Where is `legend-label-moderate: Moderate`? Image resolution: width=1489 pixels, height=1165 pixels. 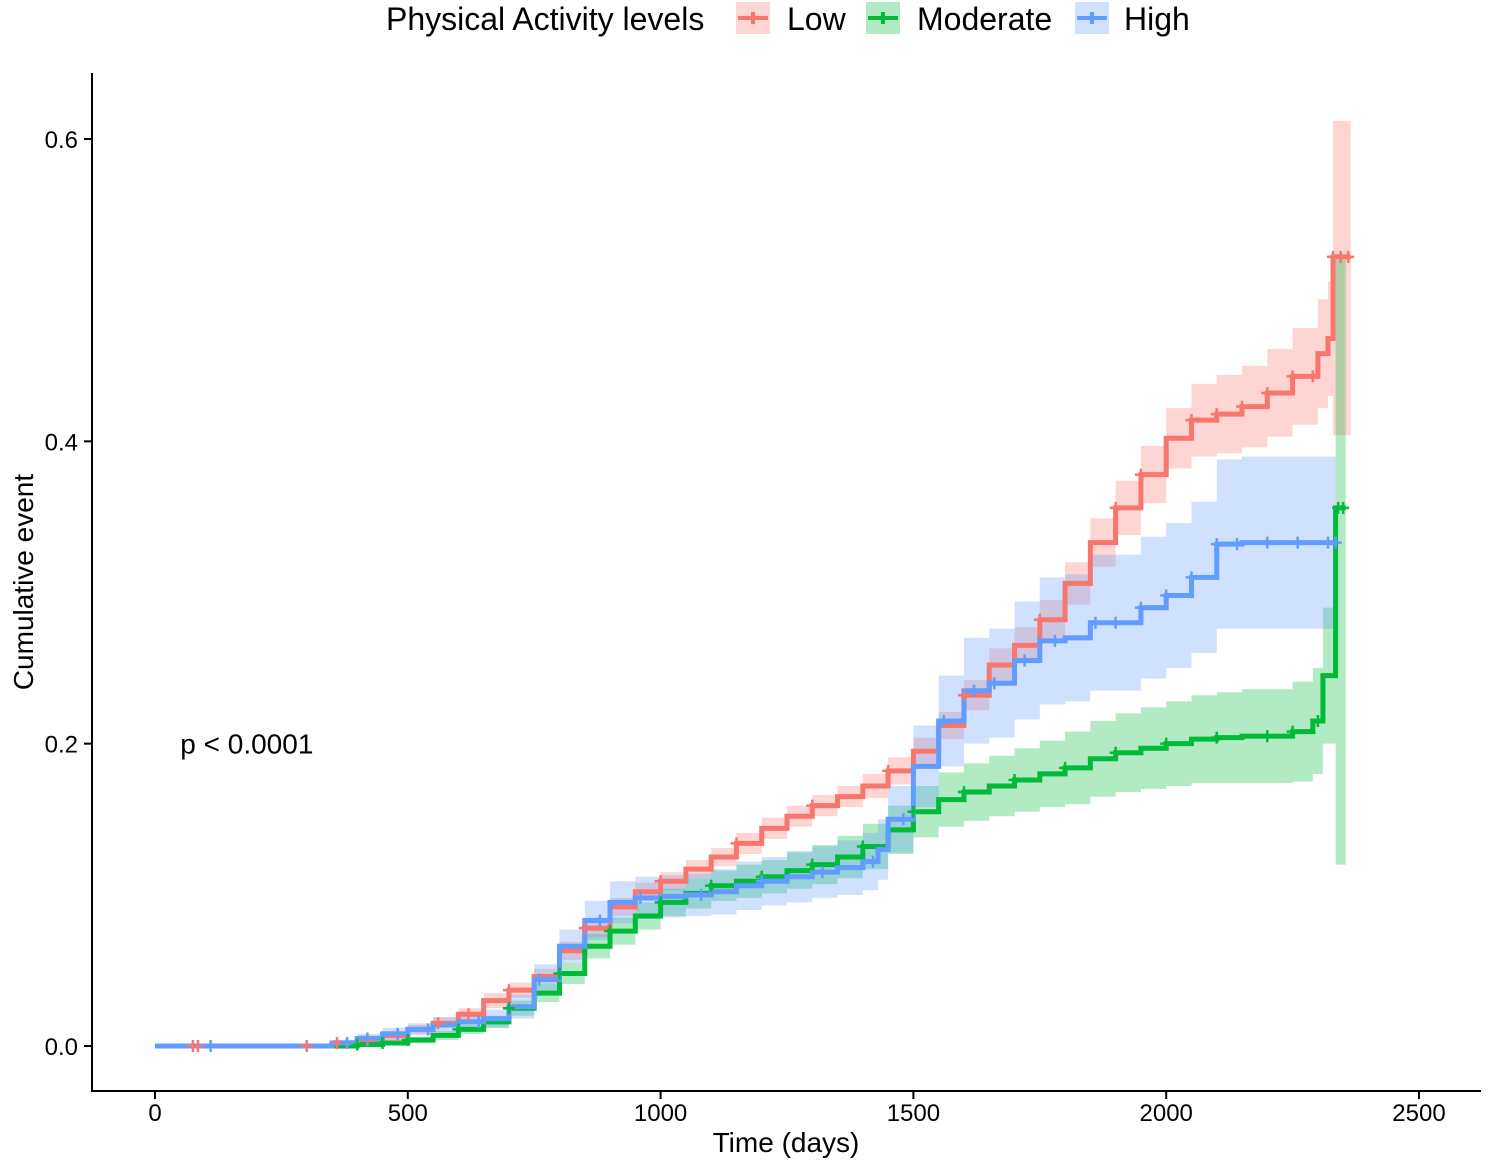
legend-label-moderate: Moderate is located at coordinates (984, 19).